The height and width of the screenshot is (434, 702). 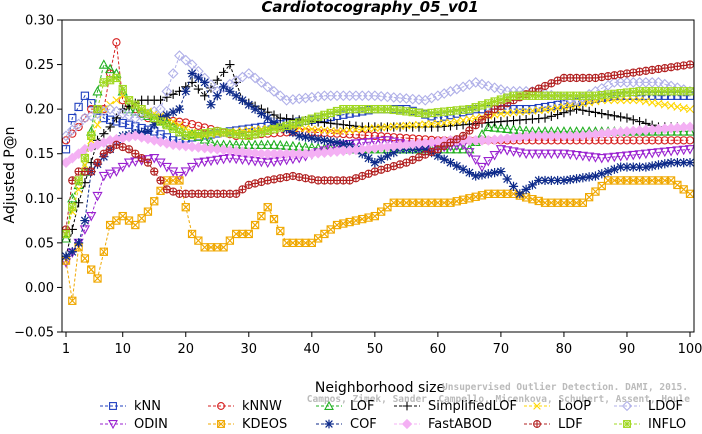 What do you see at coordinates (553, 424) in the screenshot?
I see `legend-entry-ldf: LDF` at bounding box center [553, 424].